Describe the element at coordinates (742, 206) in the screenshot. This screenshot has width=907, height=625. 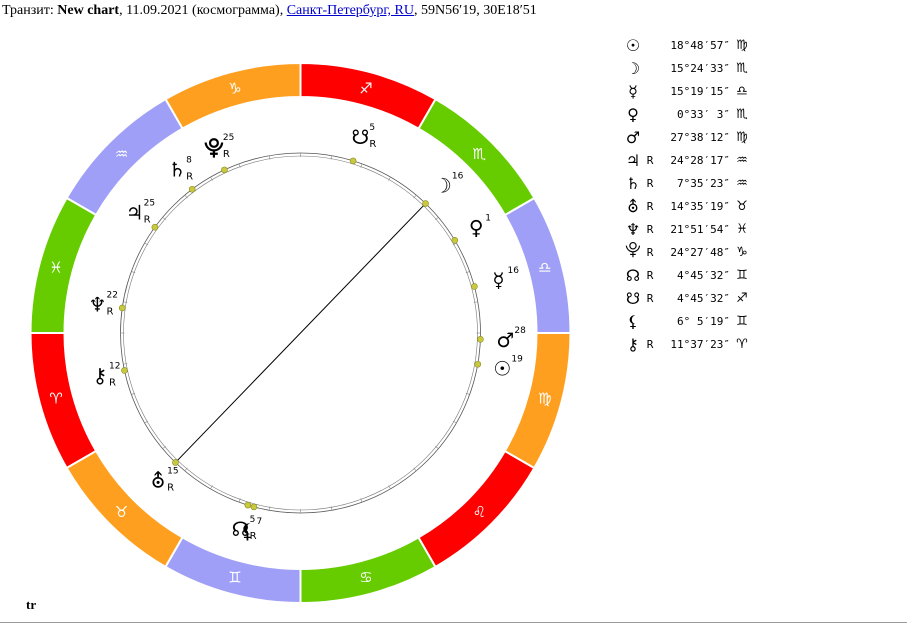
I see `sign-glyph: ♉` at that location.